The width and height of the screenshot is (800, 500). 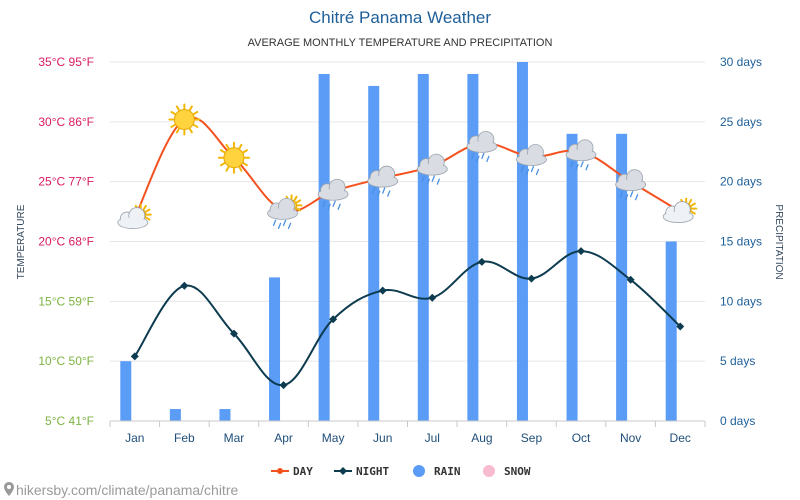 I want to click on month-label: Mar, so click(x=234, y=438).